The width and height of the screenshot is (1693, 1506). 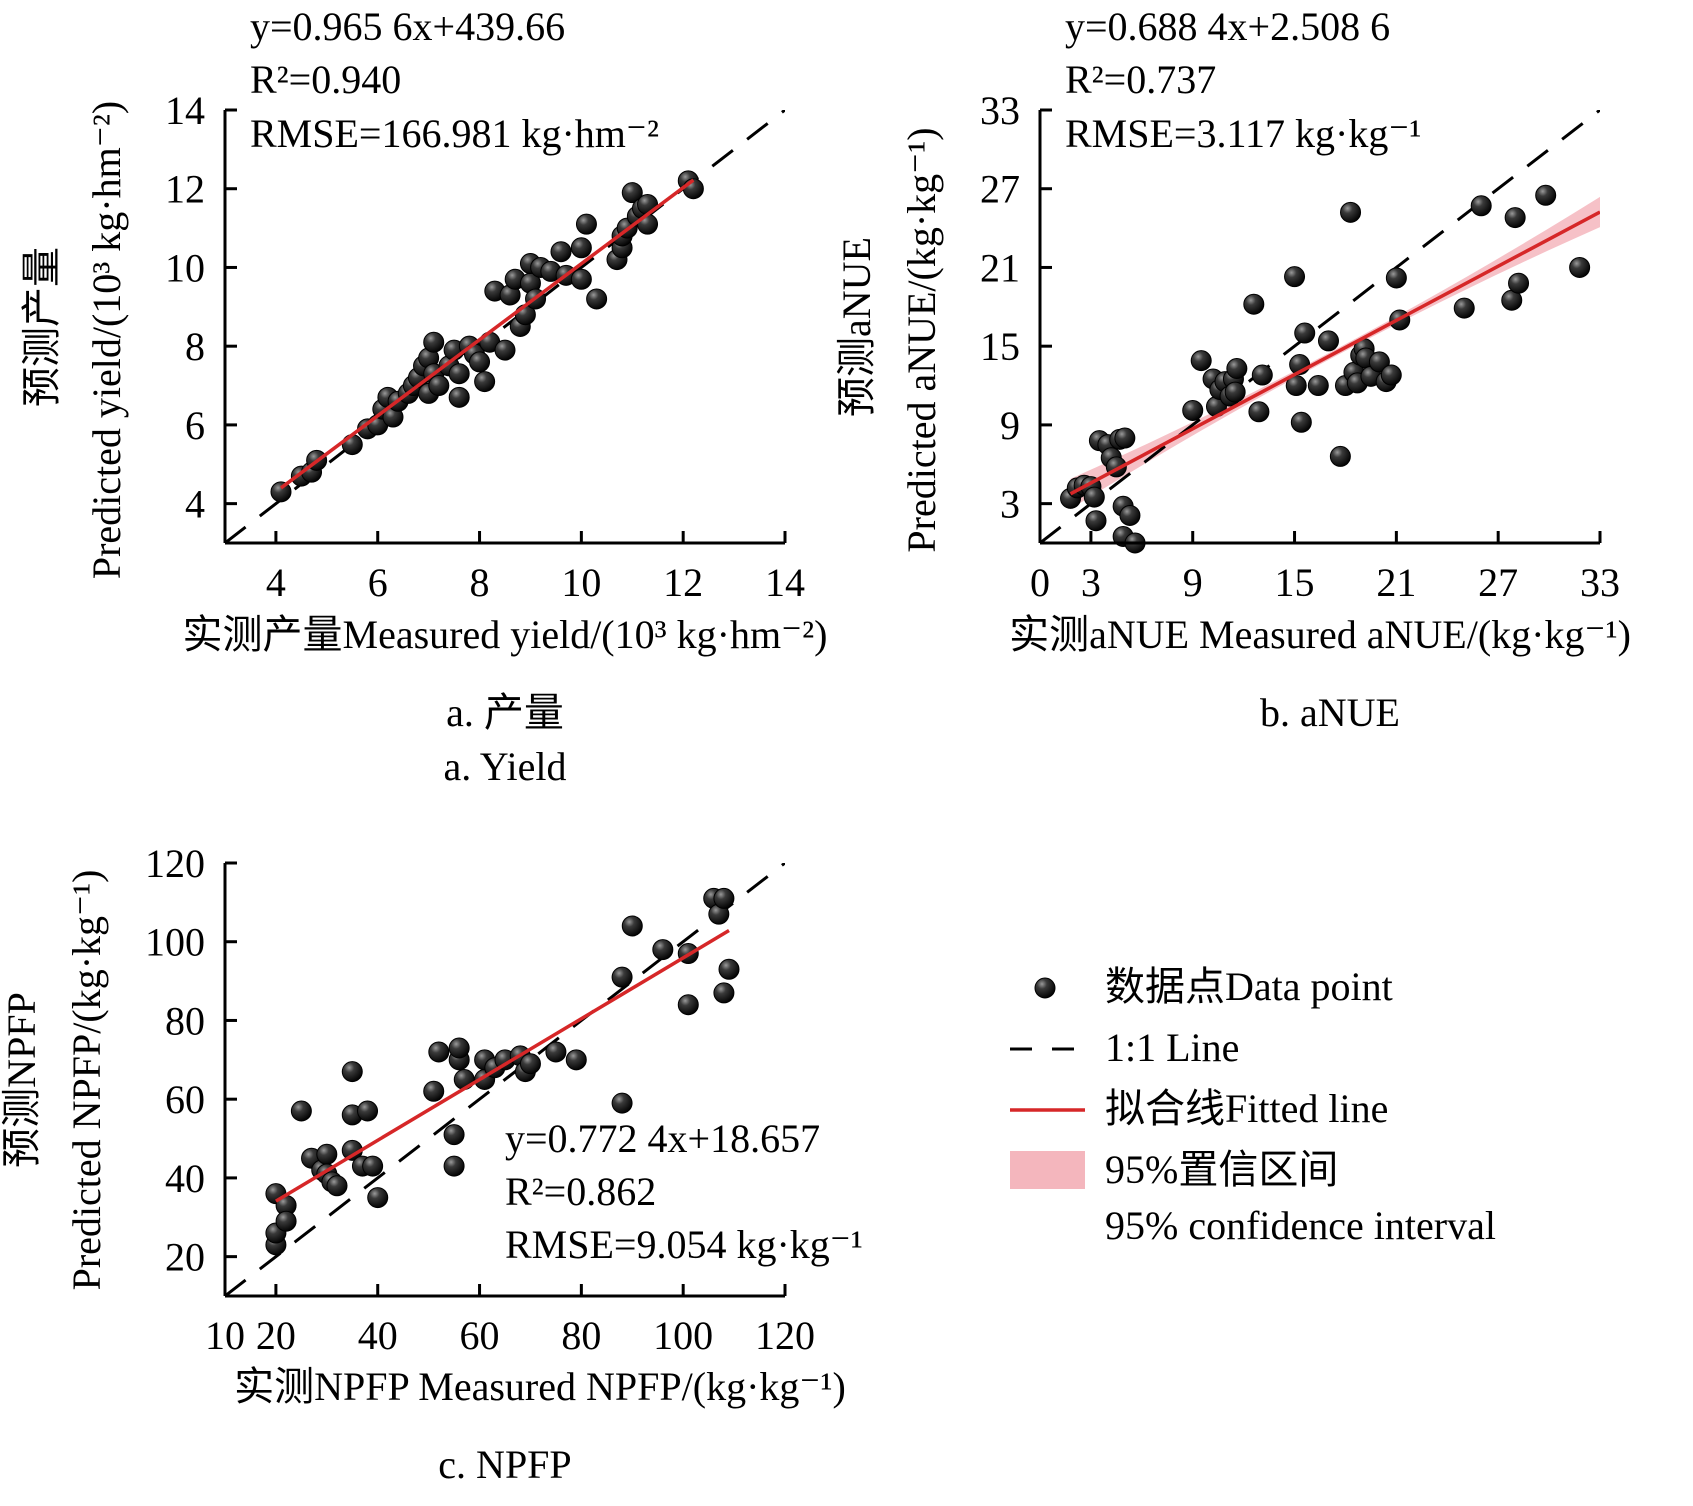 What do you see at coordinates (1396, 582) in the screenshot?
I see `x-tick-label: 21` at bounding box center [1396, 582].